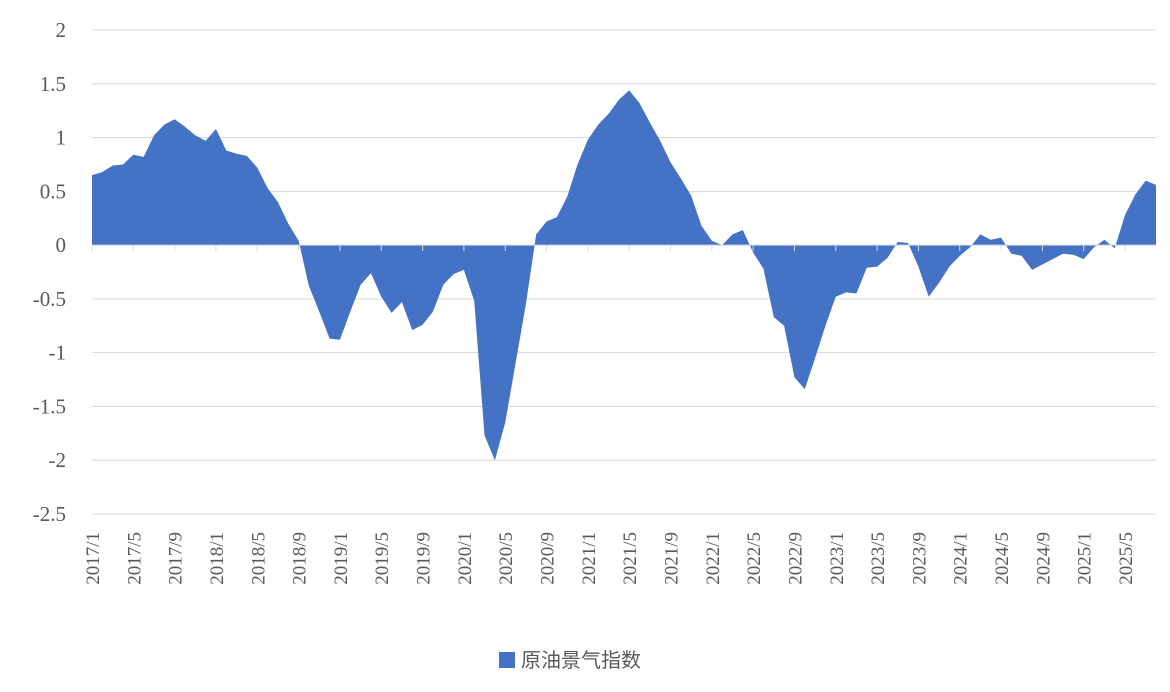  Describe the element at coordinates (53, 191) in the screenshot. I see `y-tick-label: 0.5` at that location.